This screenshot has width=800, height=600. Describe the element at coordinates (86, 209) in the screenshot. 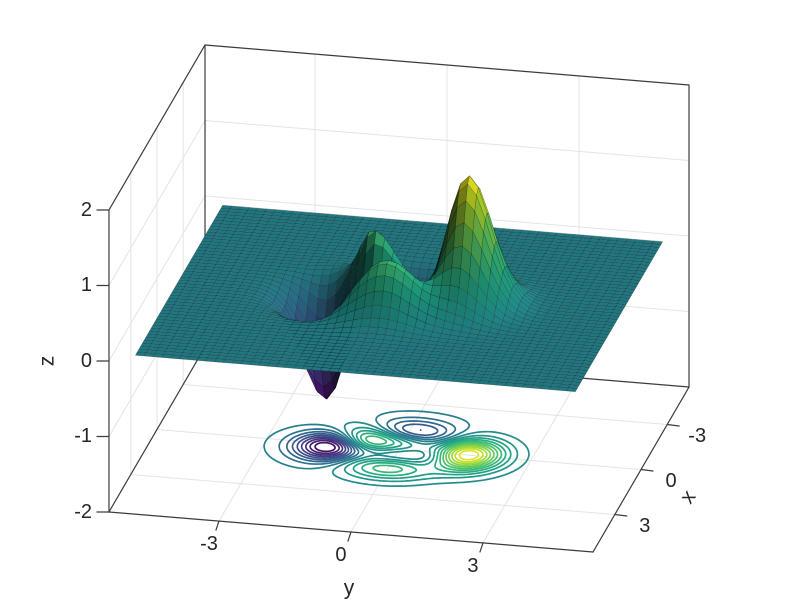

I see `z-tick-label: 2` at that location.